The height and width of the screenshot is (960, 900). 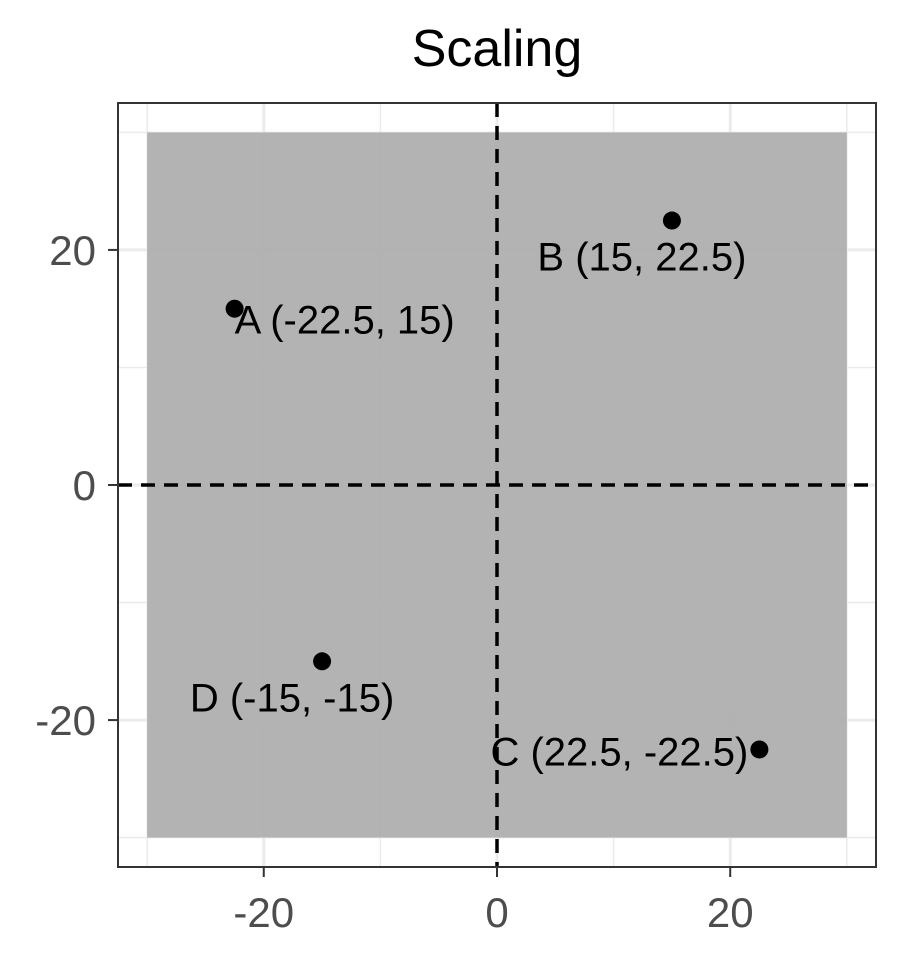 What do you see at coordinates (72, 250) in the screenshot?
I see `y-tick-label: 20` at bounding box center [72, 250].